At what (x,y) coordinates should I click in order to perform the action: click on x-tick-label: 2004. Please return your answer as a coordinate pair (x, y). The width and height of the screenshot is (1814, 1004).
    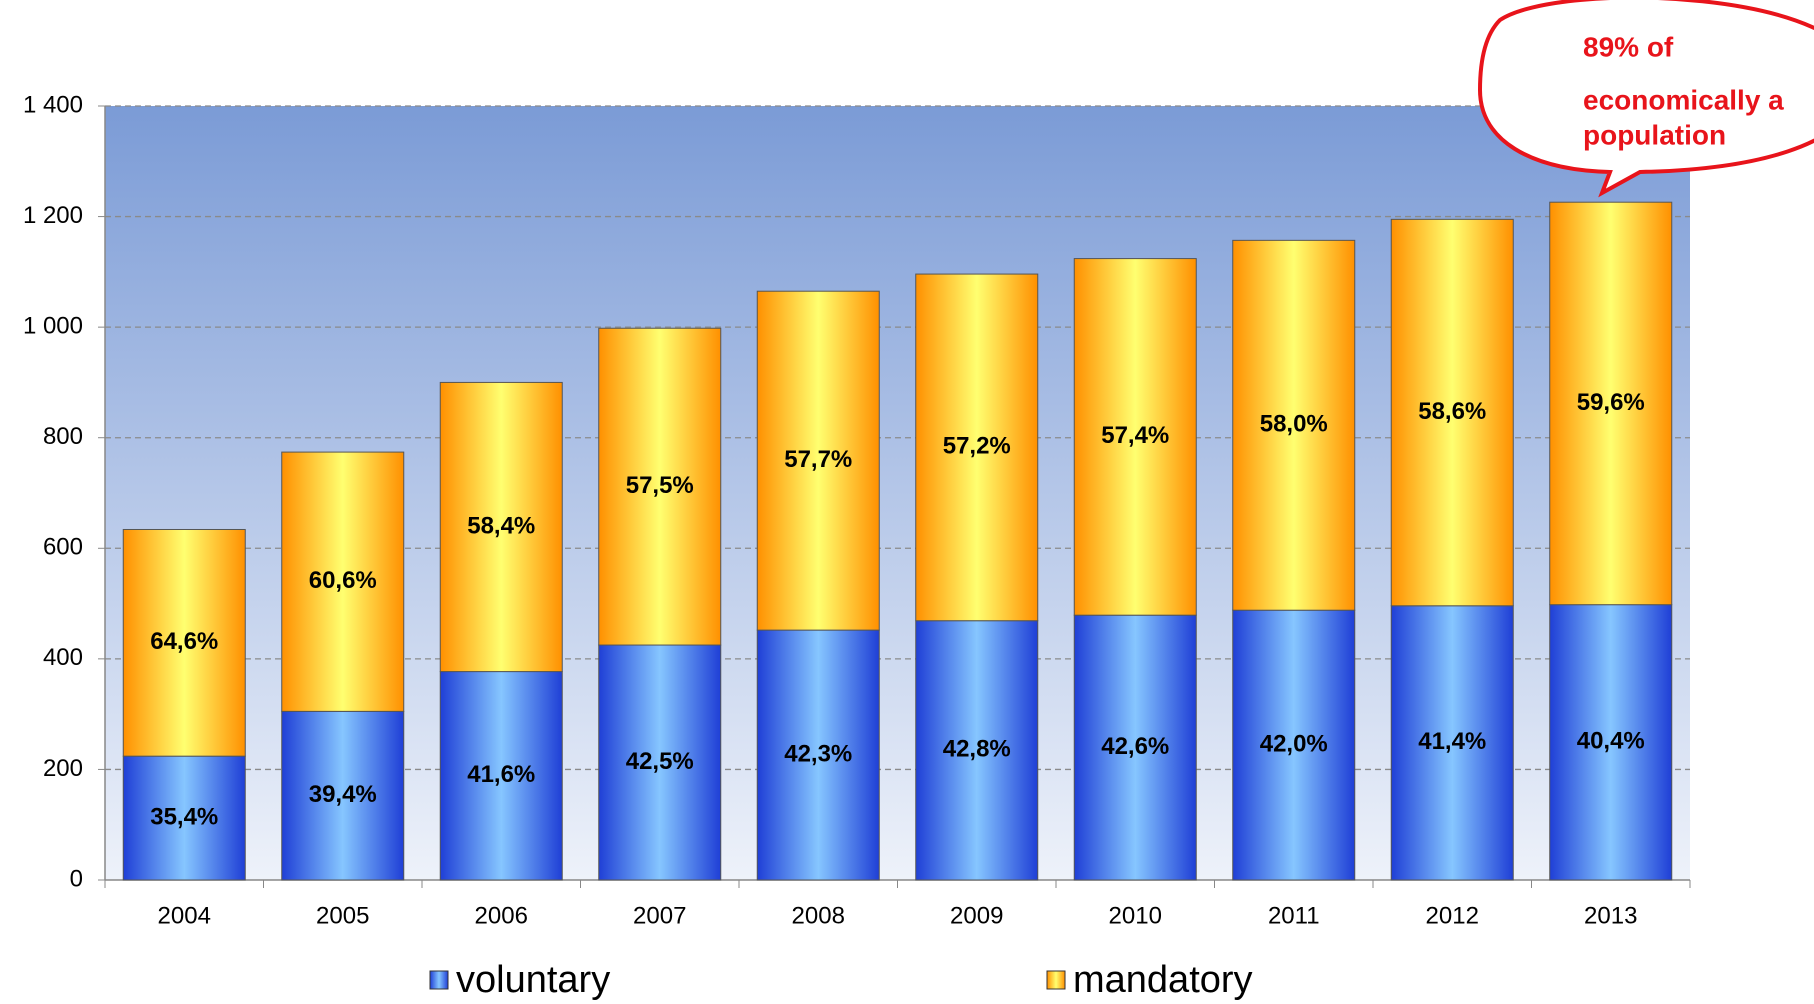
    Looking at the image, I should click on (184, 915).